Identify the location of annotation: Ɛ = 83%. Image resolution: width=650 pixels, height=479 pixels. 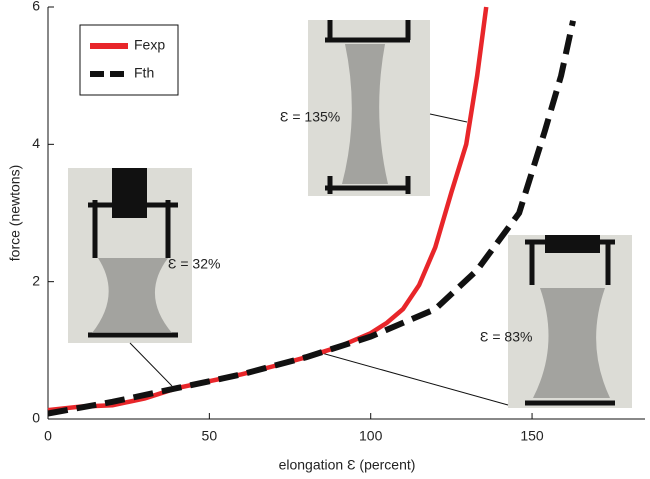
(506, 337).